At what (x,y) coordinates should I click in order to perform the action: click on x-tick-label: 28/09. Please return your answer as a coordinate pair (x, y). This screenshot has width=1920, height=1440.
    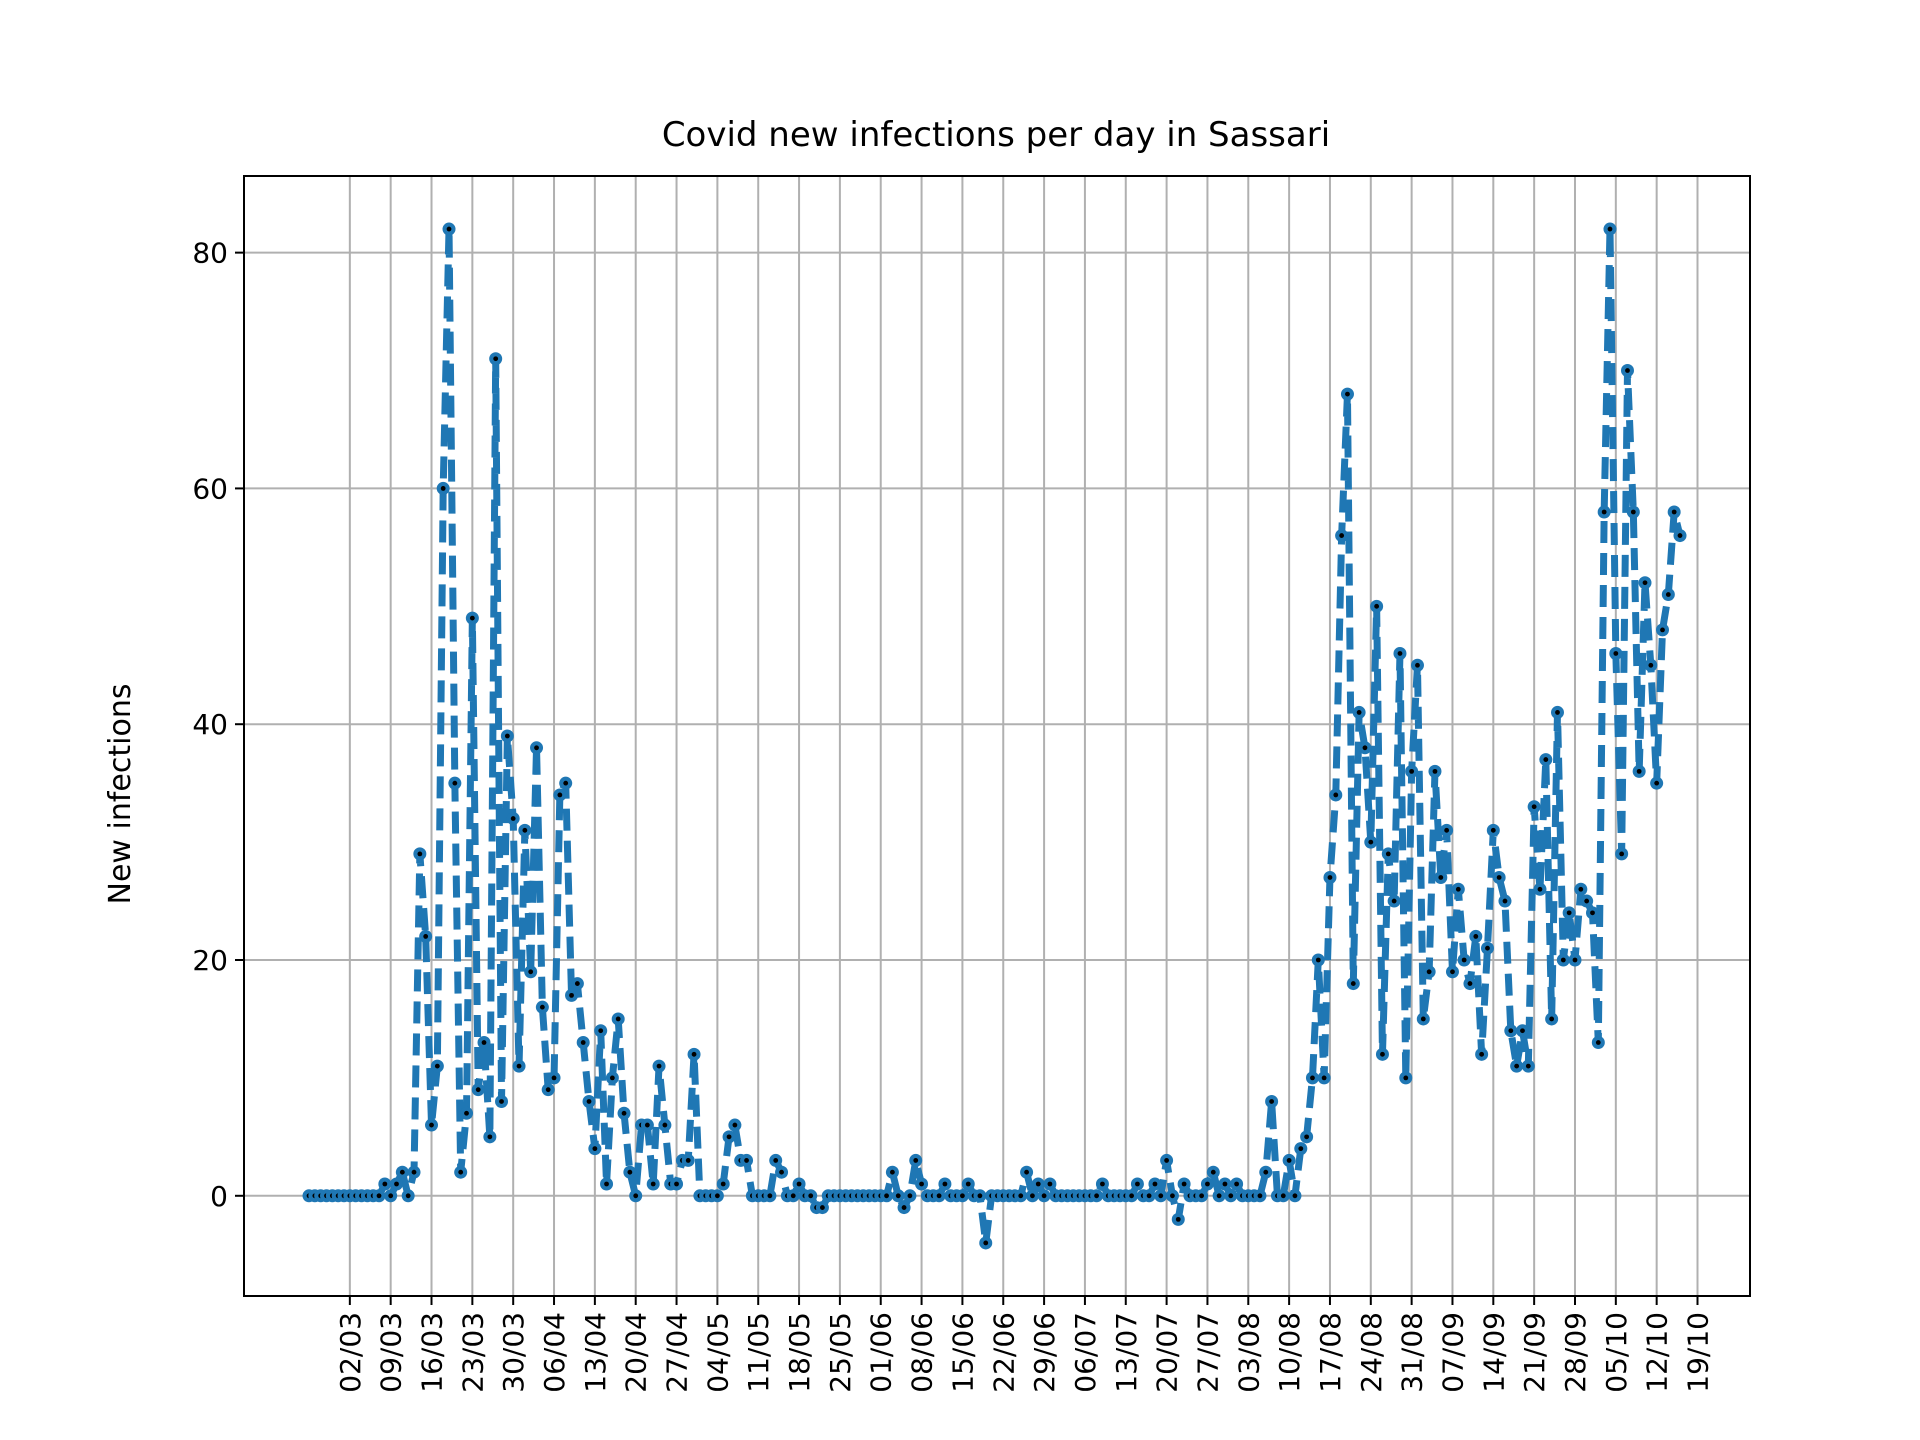
    Looking at the image, I should click on (1575, 1352).